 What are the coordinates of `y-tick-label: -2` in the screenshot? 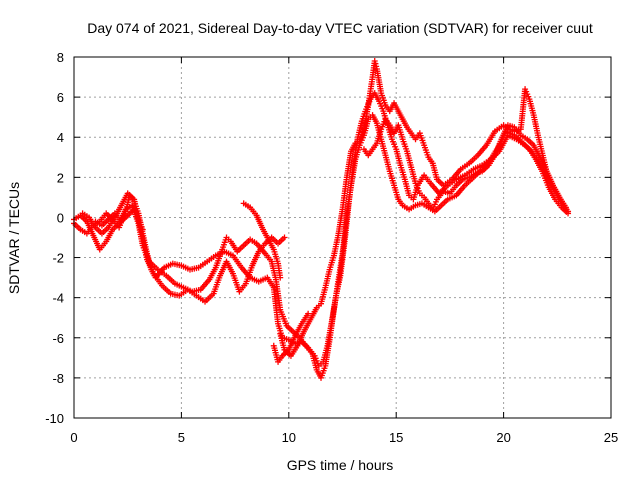 It's located at (58, 258).